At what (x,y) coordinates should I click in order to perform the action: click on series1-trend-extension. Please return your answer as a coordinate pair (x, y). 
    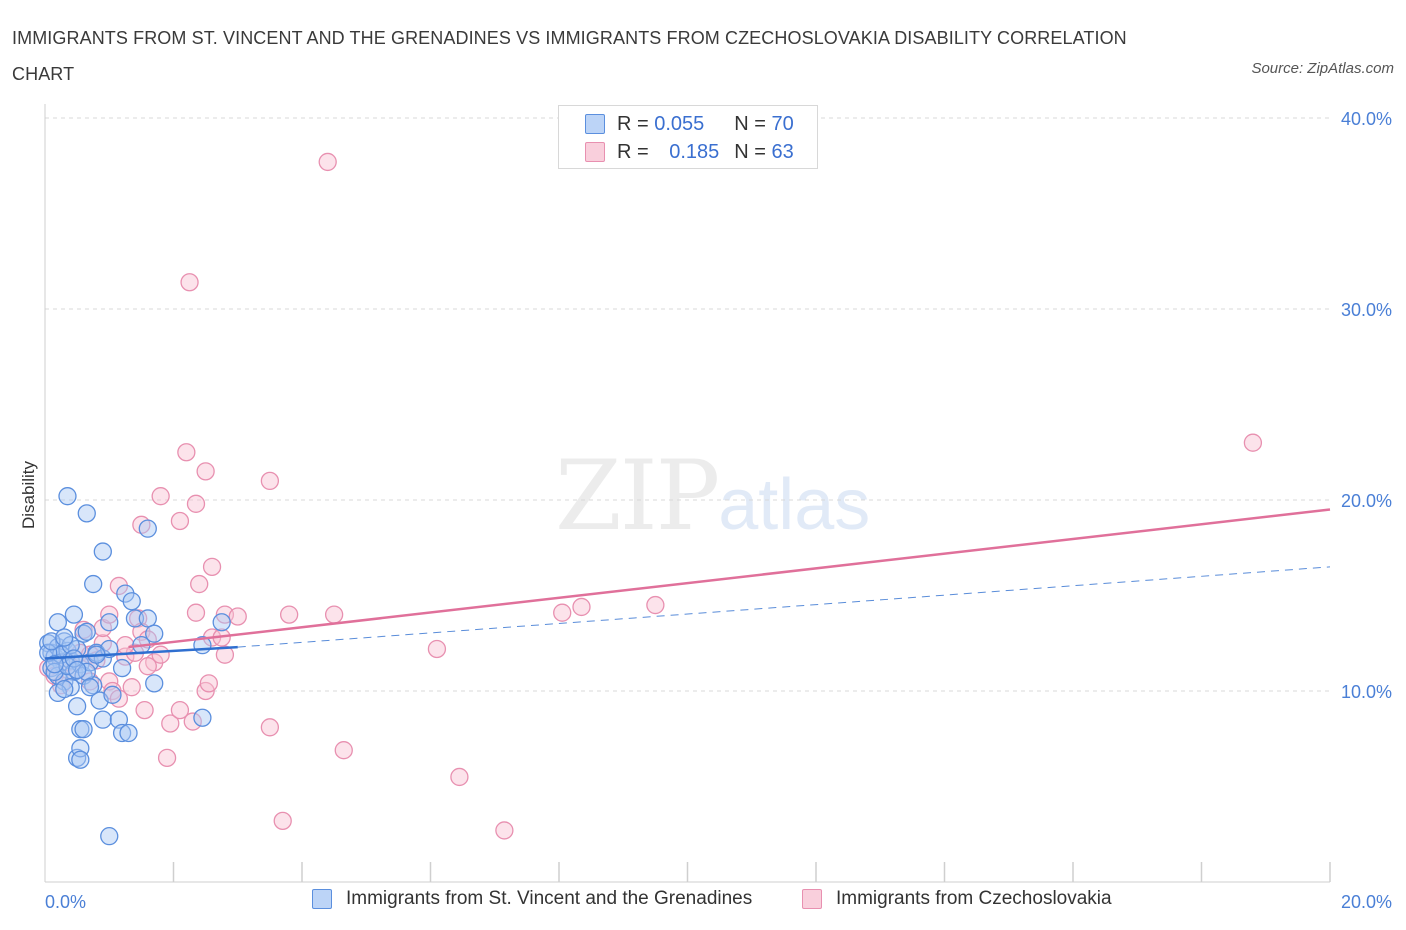
    Looking at the image, I should click on (784, 607).